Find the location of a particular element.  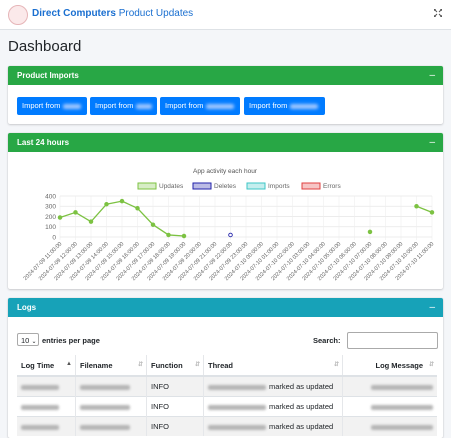

brand-subtitle: Product Updates is located at coordinates (156, 13).